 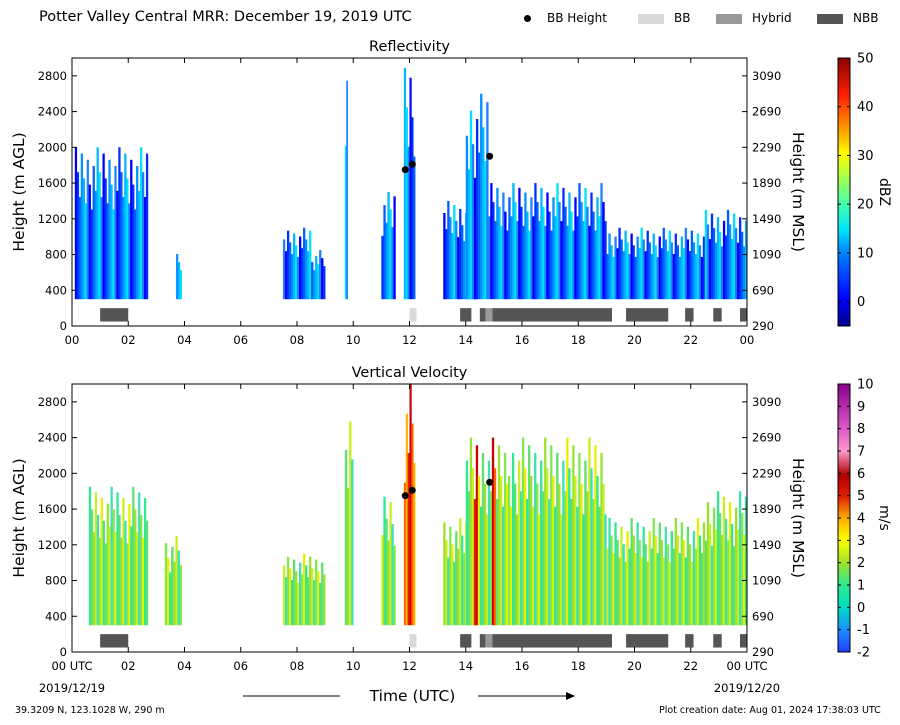 I want to click on colorbar-tick-label: 4, so click(x=861, y=519).